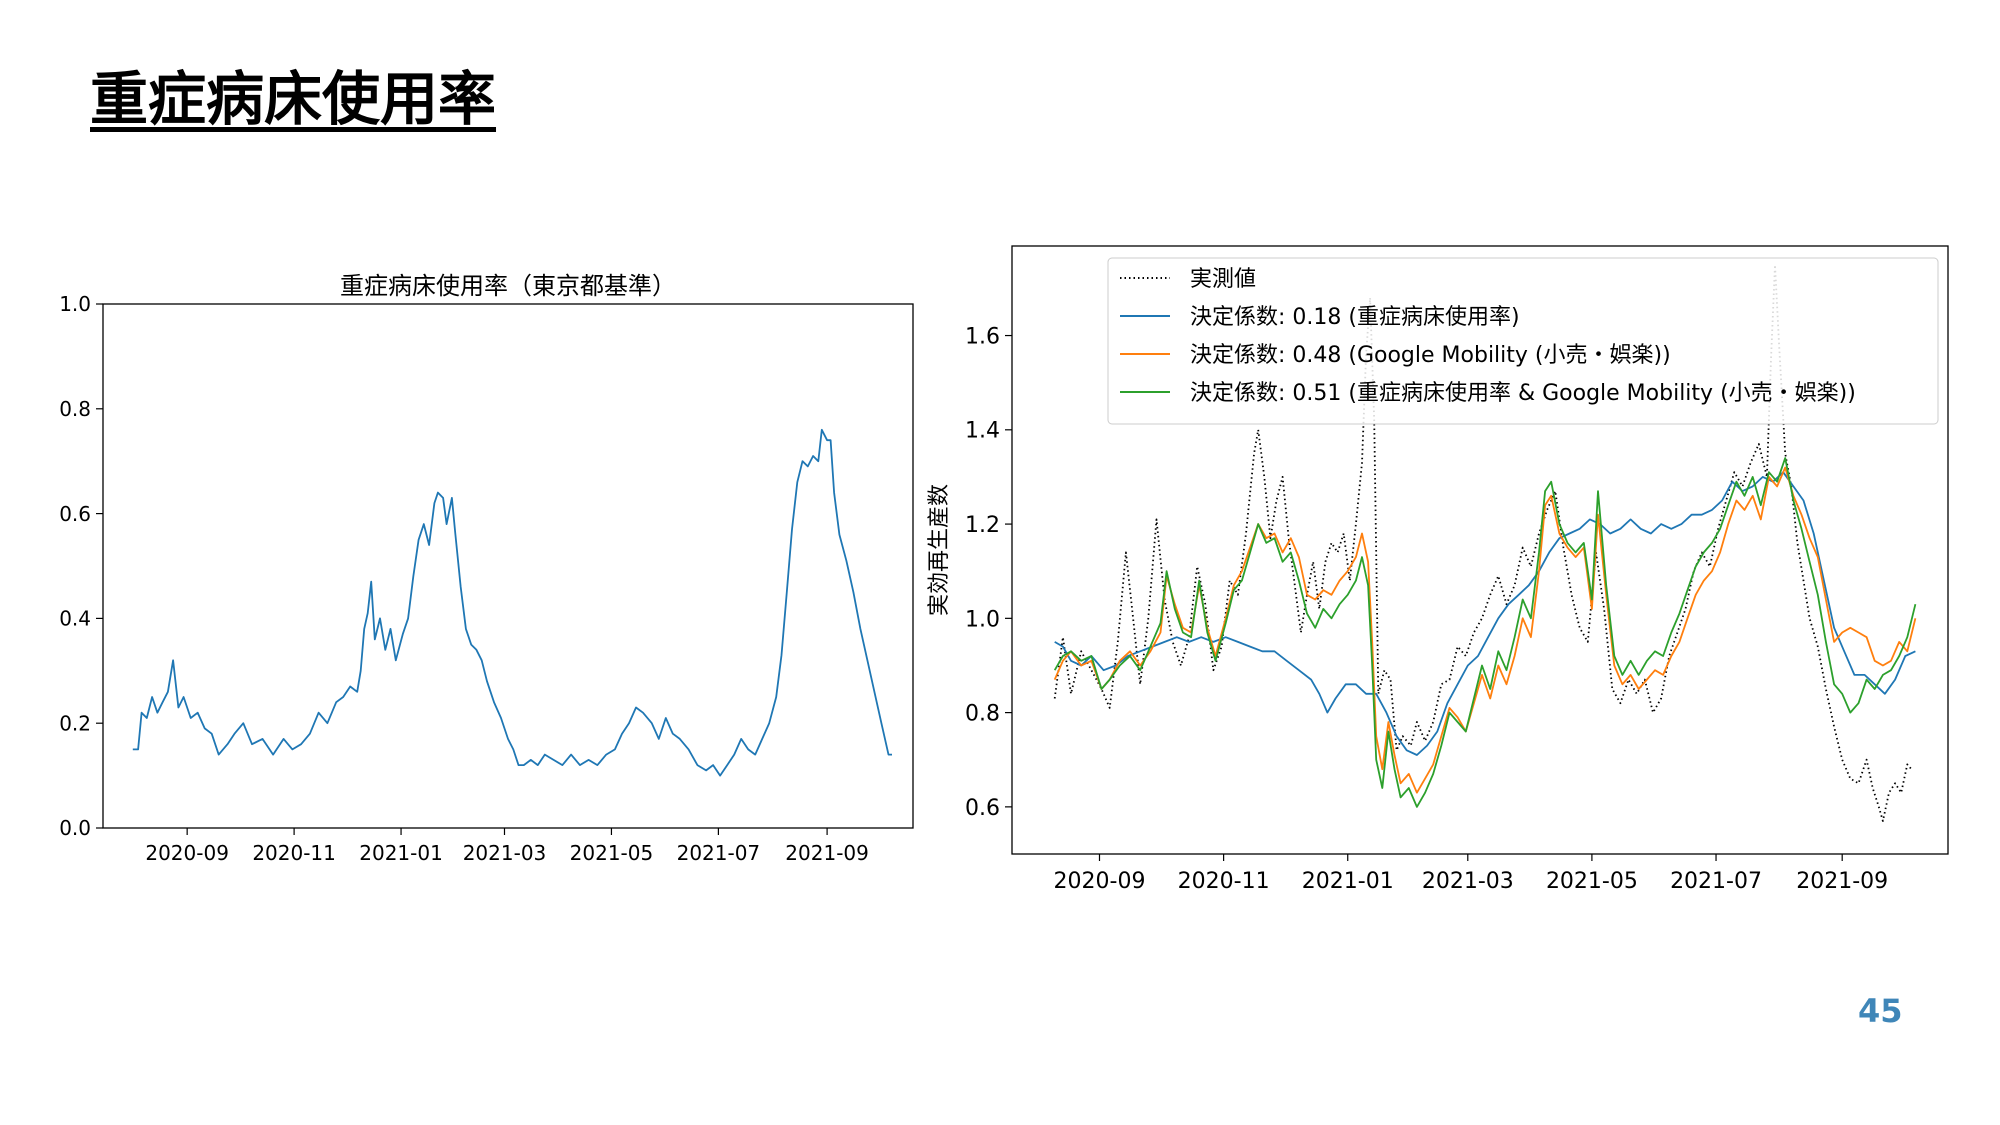 This screenshot has width=2000, height=1125. Describe the element at coordinates (75, 723) in the screenshot. I see `y-tick-label: 0.2` at that location.